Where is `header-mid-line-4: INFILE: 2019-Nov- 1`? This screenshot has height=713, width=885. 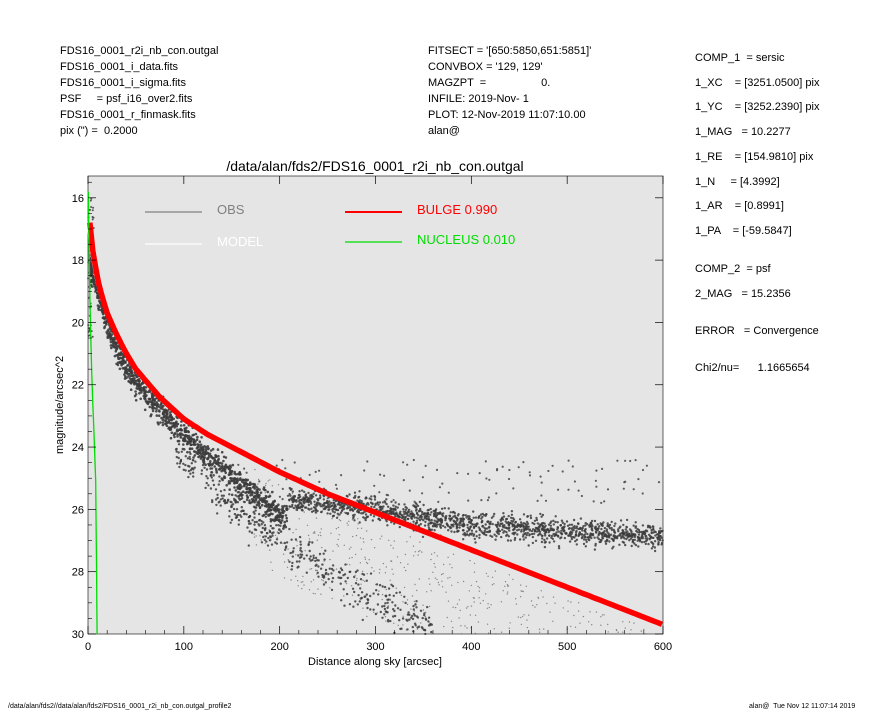 header-mid-line-4: INFILE: 2019-Nov- 1 is located at coordinates (478, 99).